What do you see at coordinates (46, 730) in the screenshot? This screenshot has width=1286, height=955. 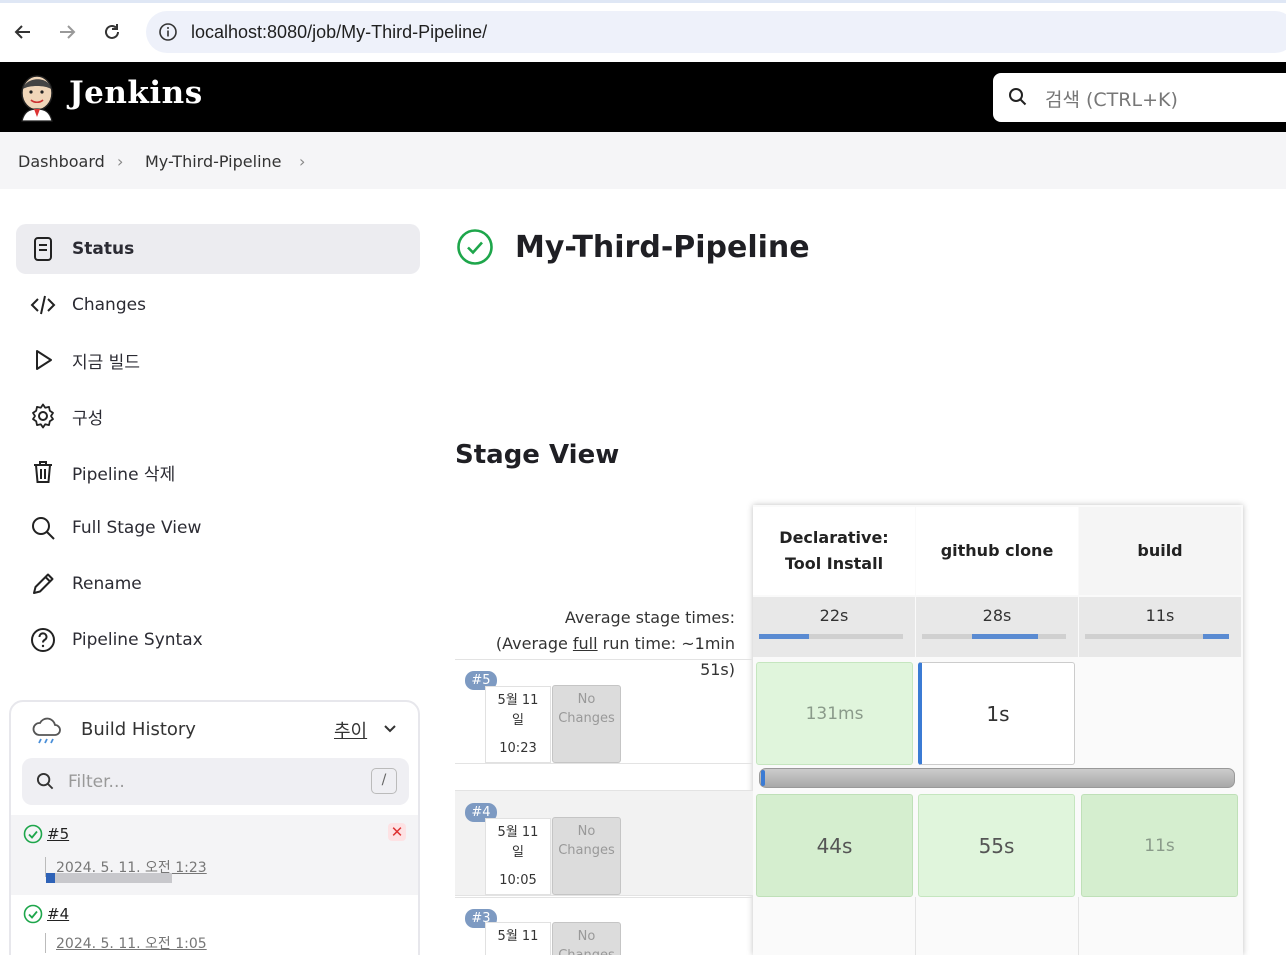 I see `weather-rain-icon` at bounding box center [46, 730].